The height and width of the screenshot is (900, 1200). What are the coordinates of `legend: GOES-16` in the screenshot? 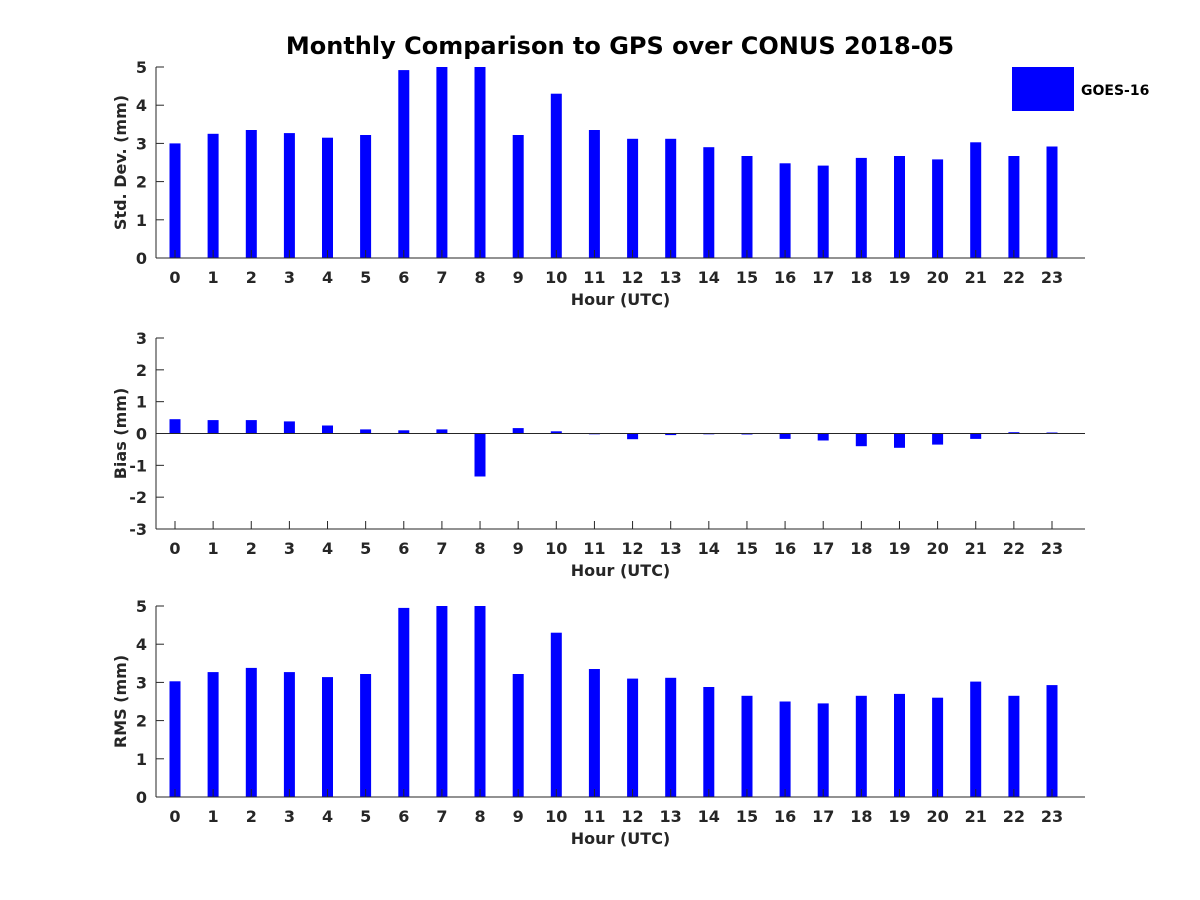 It's located at (1080, 89).